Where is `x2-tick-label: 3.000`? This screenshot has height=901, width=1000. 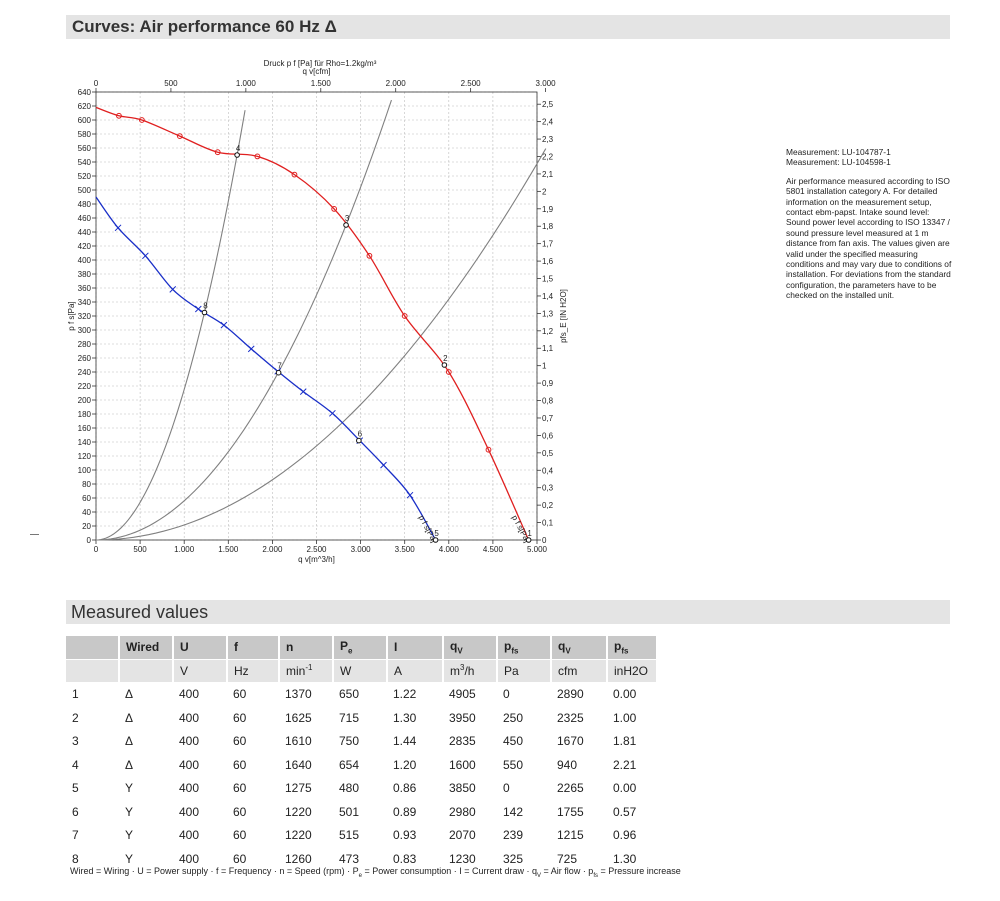 x2-tick-label: 3.000 is located at coordinates (546, 83).